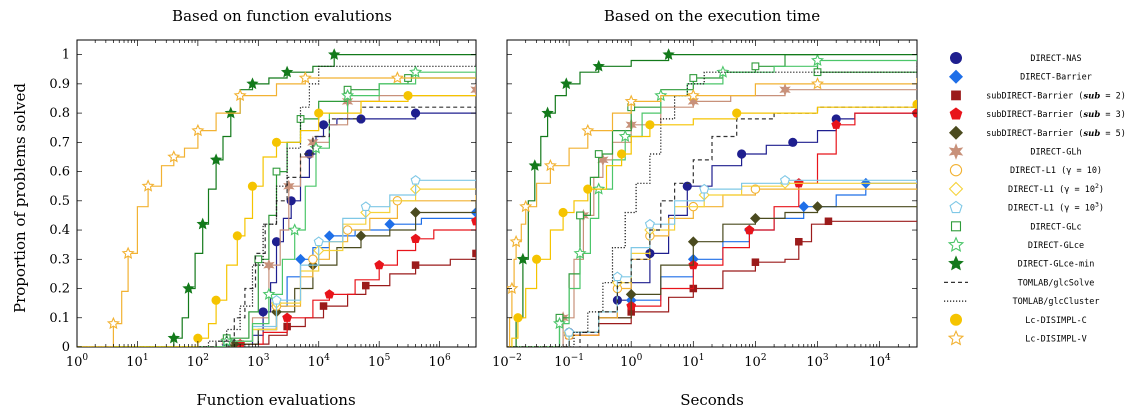 This screenshot has width=1137, height=415. What do you see at coordinates (1026, 189) in the screenshot?
I see `legend-item: DIRECT-L1 (γ = 102)` at bounding box center [1026, 189].